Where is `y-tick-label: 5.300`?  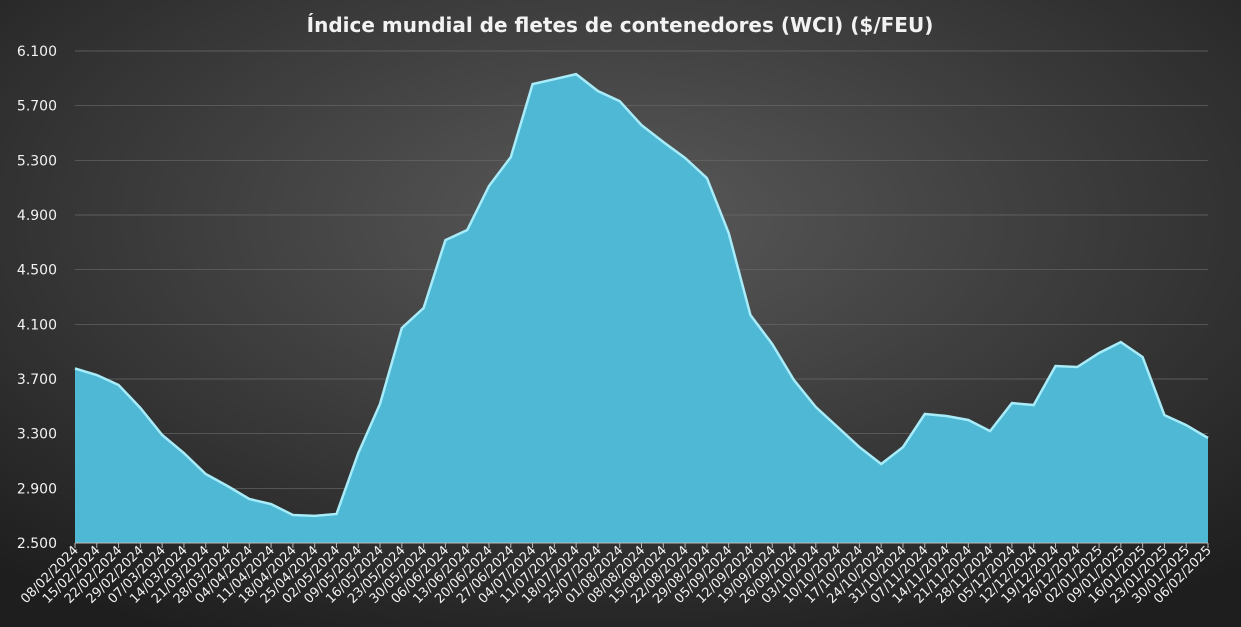 y-tick-label: 5.300 is located at coordinates (37, 161).